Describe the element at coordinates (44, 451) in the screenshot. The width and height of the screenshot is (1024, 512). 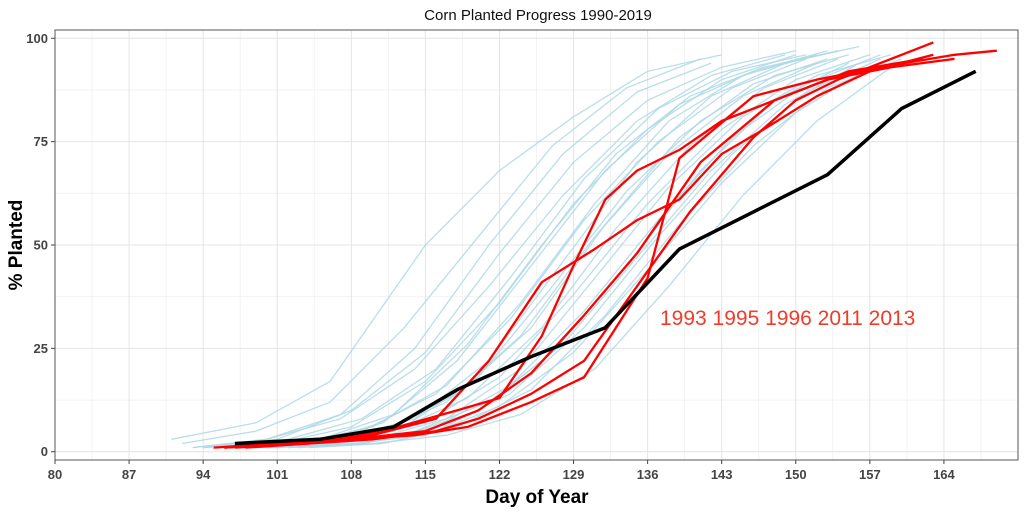
I see `y-tick-label: 0` at that location.